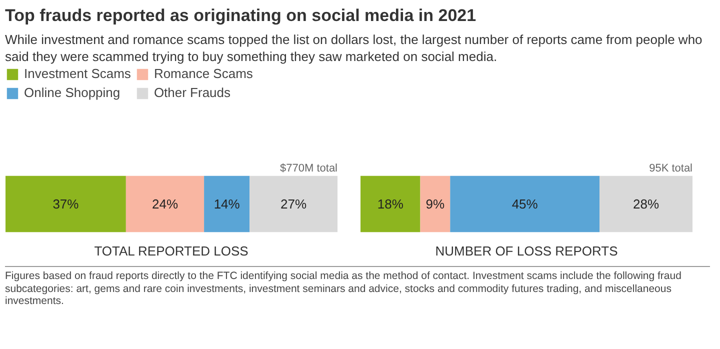 The height and width of the screenshot is (349, 720). Describe the element at coordinates (343, 289) in the screenshot. I see `text: Figures based on fraud reports directly to the FTC identifying social media as the method of contact. Investment scams include the following fraud subcategories: art, gems and rare coin investments, investment seminars and advice, stocks and commodity futures trading, and miscellaneous investments.` at that location.